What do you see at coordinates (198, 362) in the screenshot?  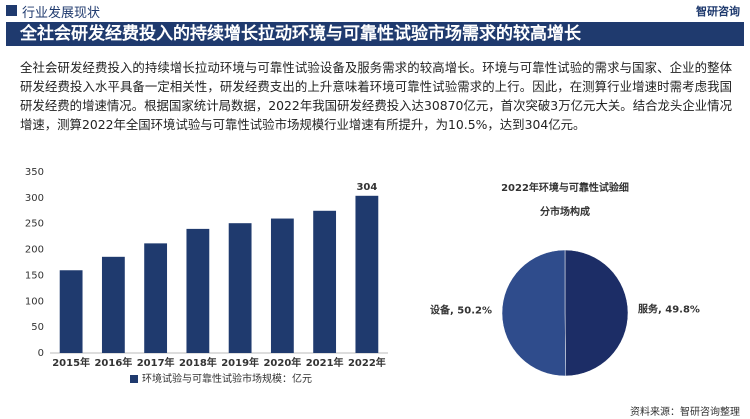 I see `x-tick-label: 2018年` at bounding box center [198, 362].